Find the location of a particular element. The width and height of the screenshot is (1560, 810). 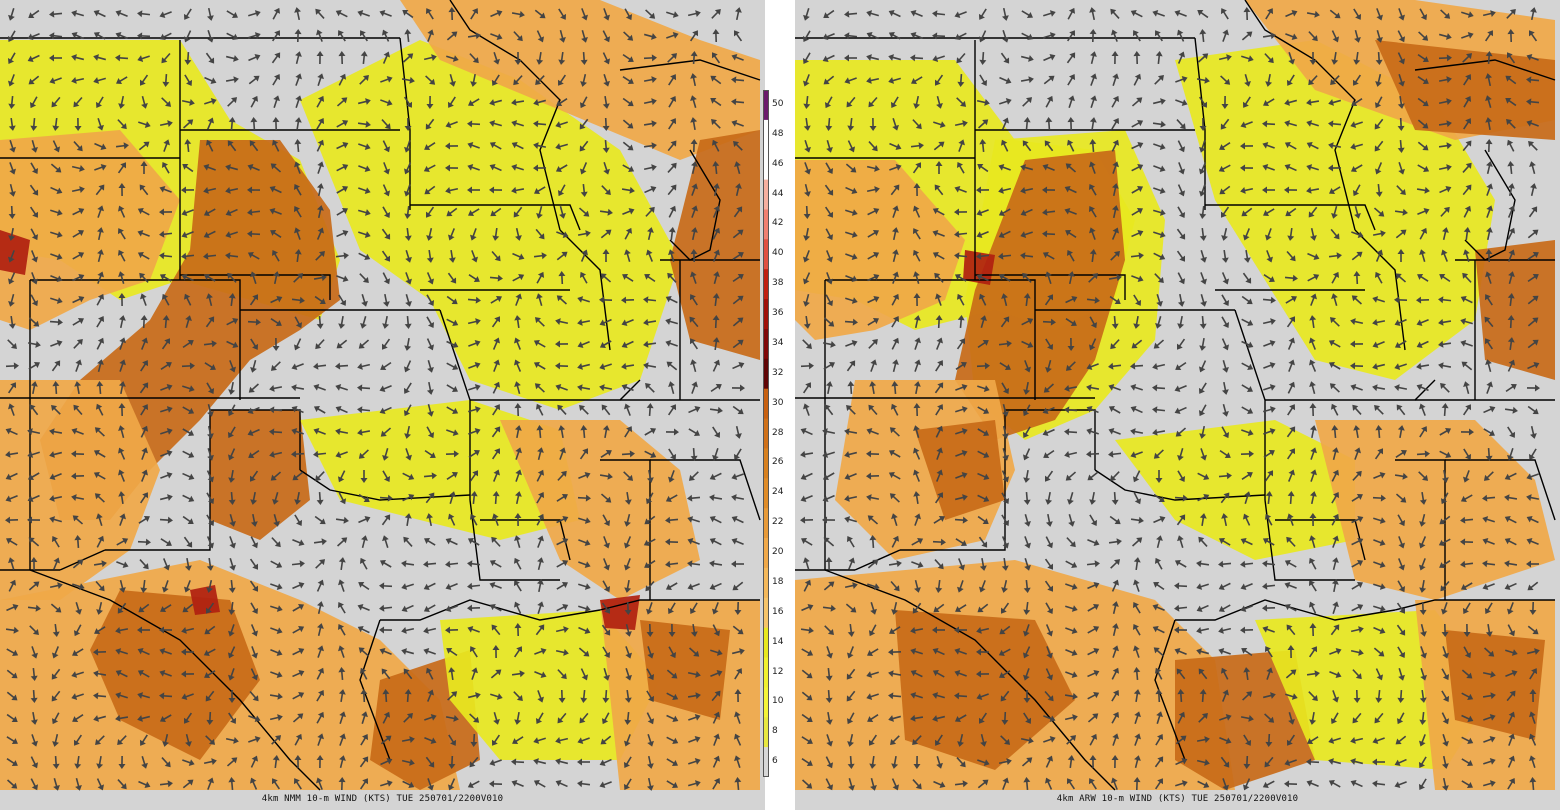

colorbar-swatch is located at coordinates (766, 433).